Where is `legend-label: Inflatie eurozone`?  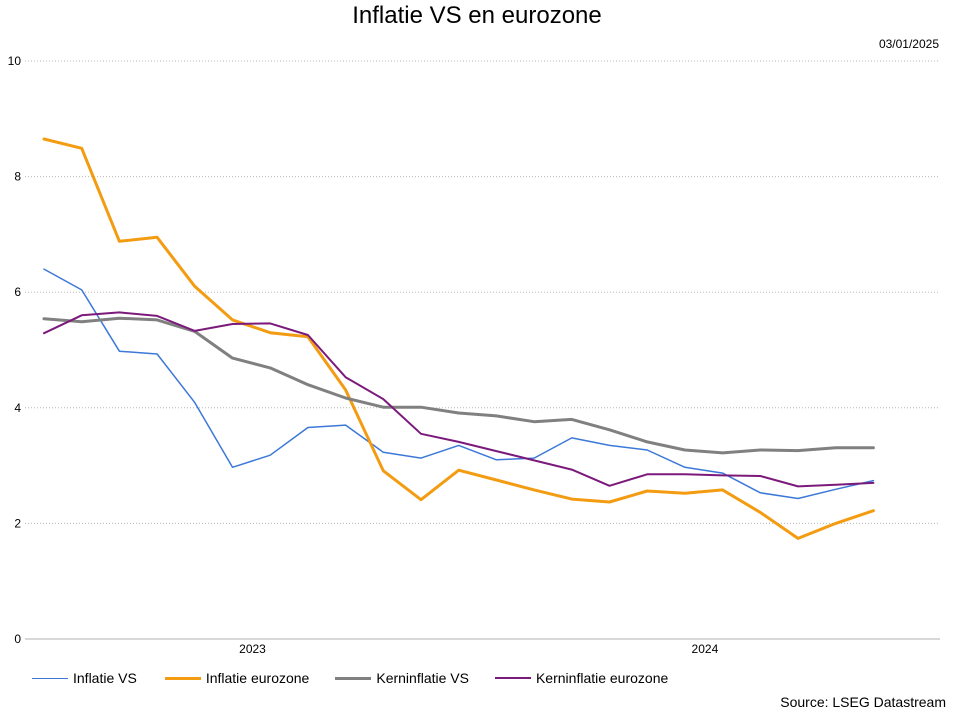 legend-label: Inflatie eurozone is located at coordinates (257, 678).